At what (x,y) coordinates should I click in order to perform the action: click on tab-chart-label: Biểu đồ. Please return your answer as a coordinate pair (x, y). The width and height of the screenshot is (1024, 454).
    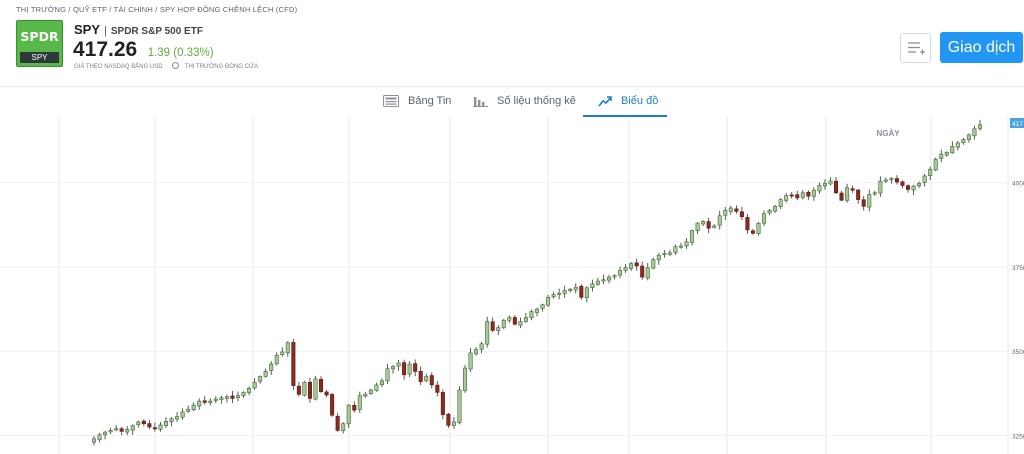
    Looking at the image, I should click on (640, 101).